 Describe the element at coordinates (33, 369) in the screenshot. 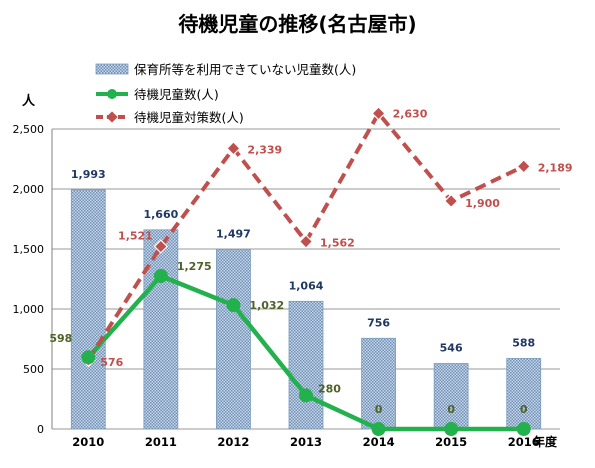

I see `y-tick-label: 500` at that location.